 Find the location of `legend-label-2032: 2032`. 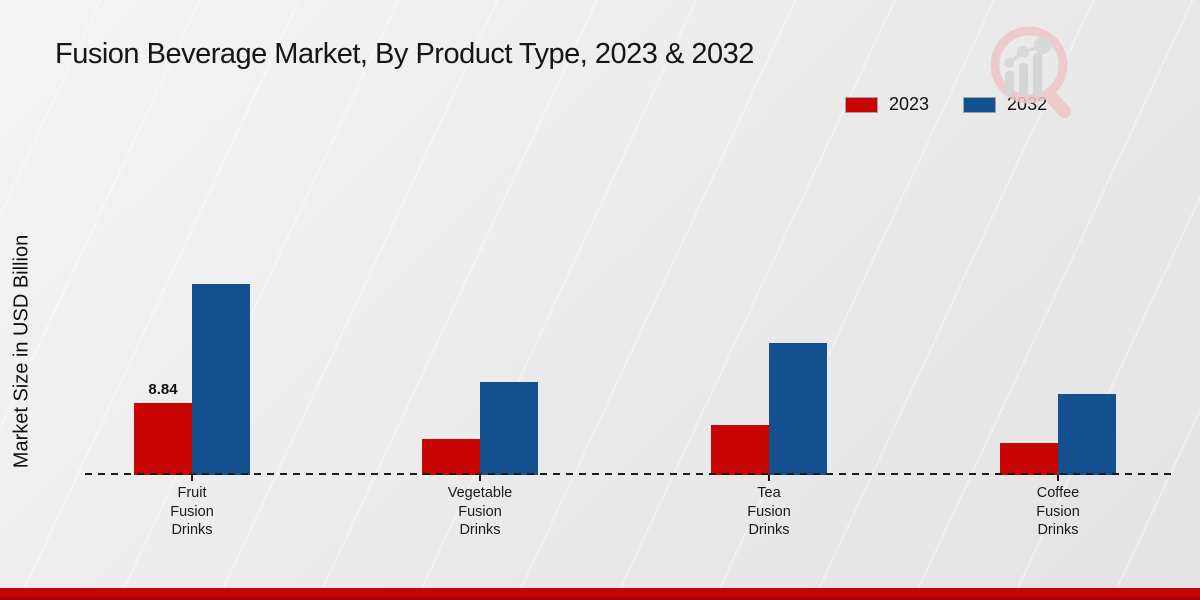

legend-label-2032: 2032 is located at coordinates (1027, 104).